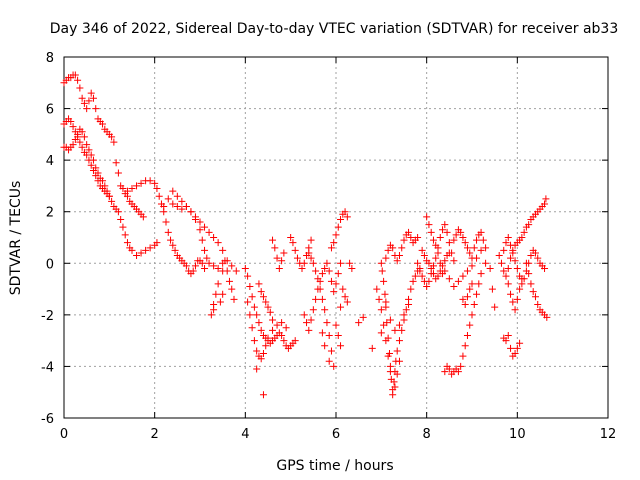  I want to click on x-tick-label: 12, so click(608, 434).